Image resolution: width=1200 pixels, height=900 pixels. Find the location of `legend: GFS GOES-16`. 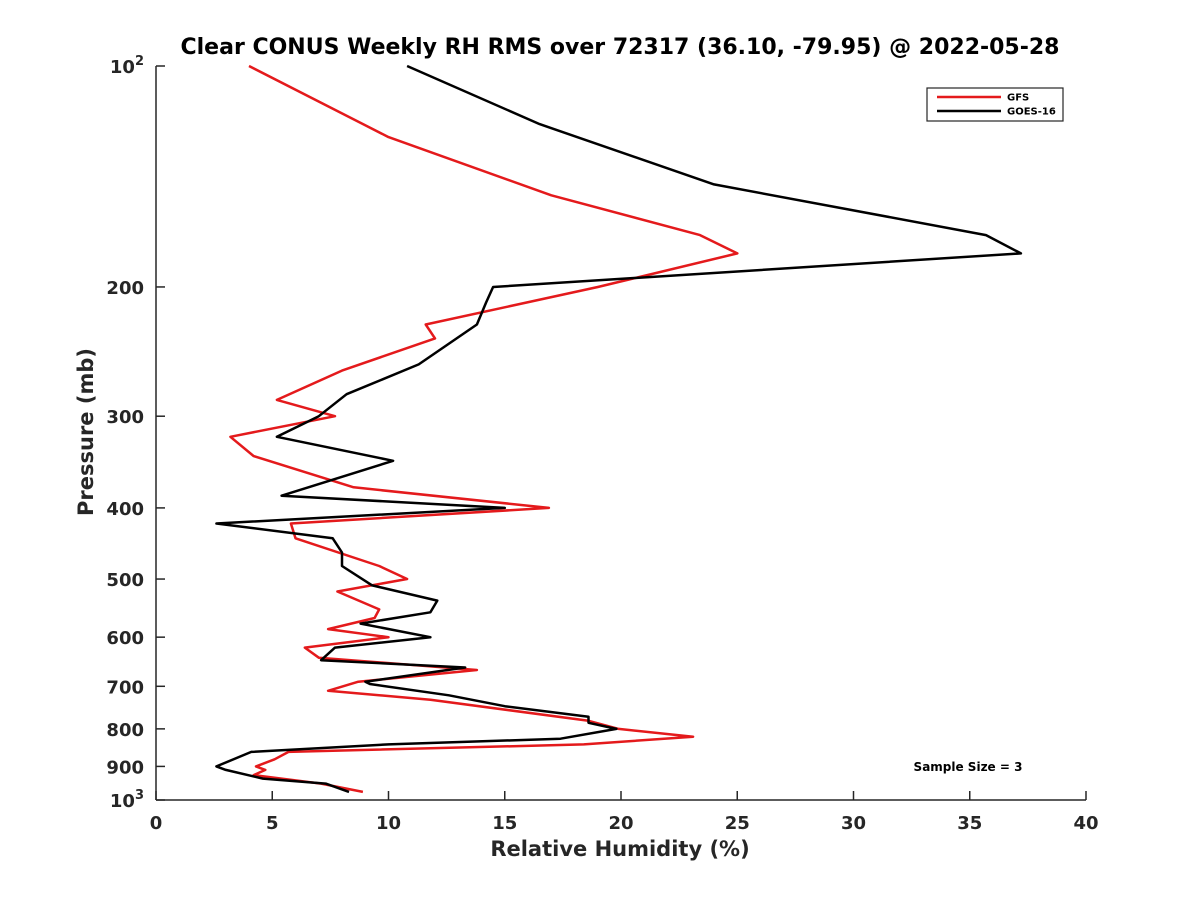

legend: GFS GOES-16 is located at coordinates (995, 104).